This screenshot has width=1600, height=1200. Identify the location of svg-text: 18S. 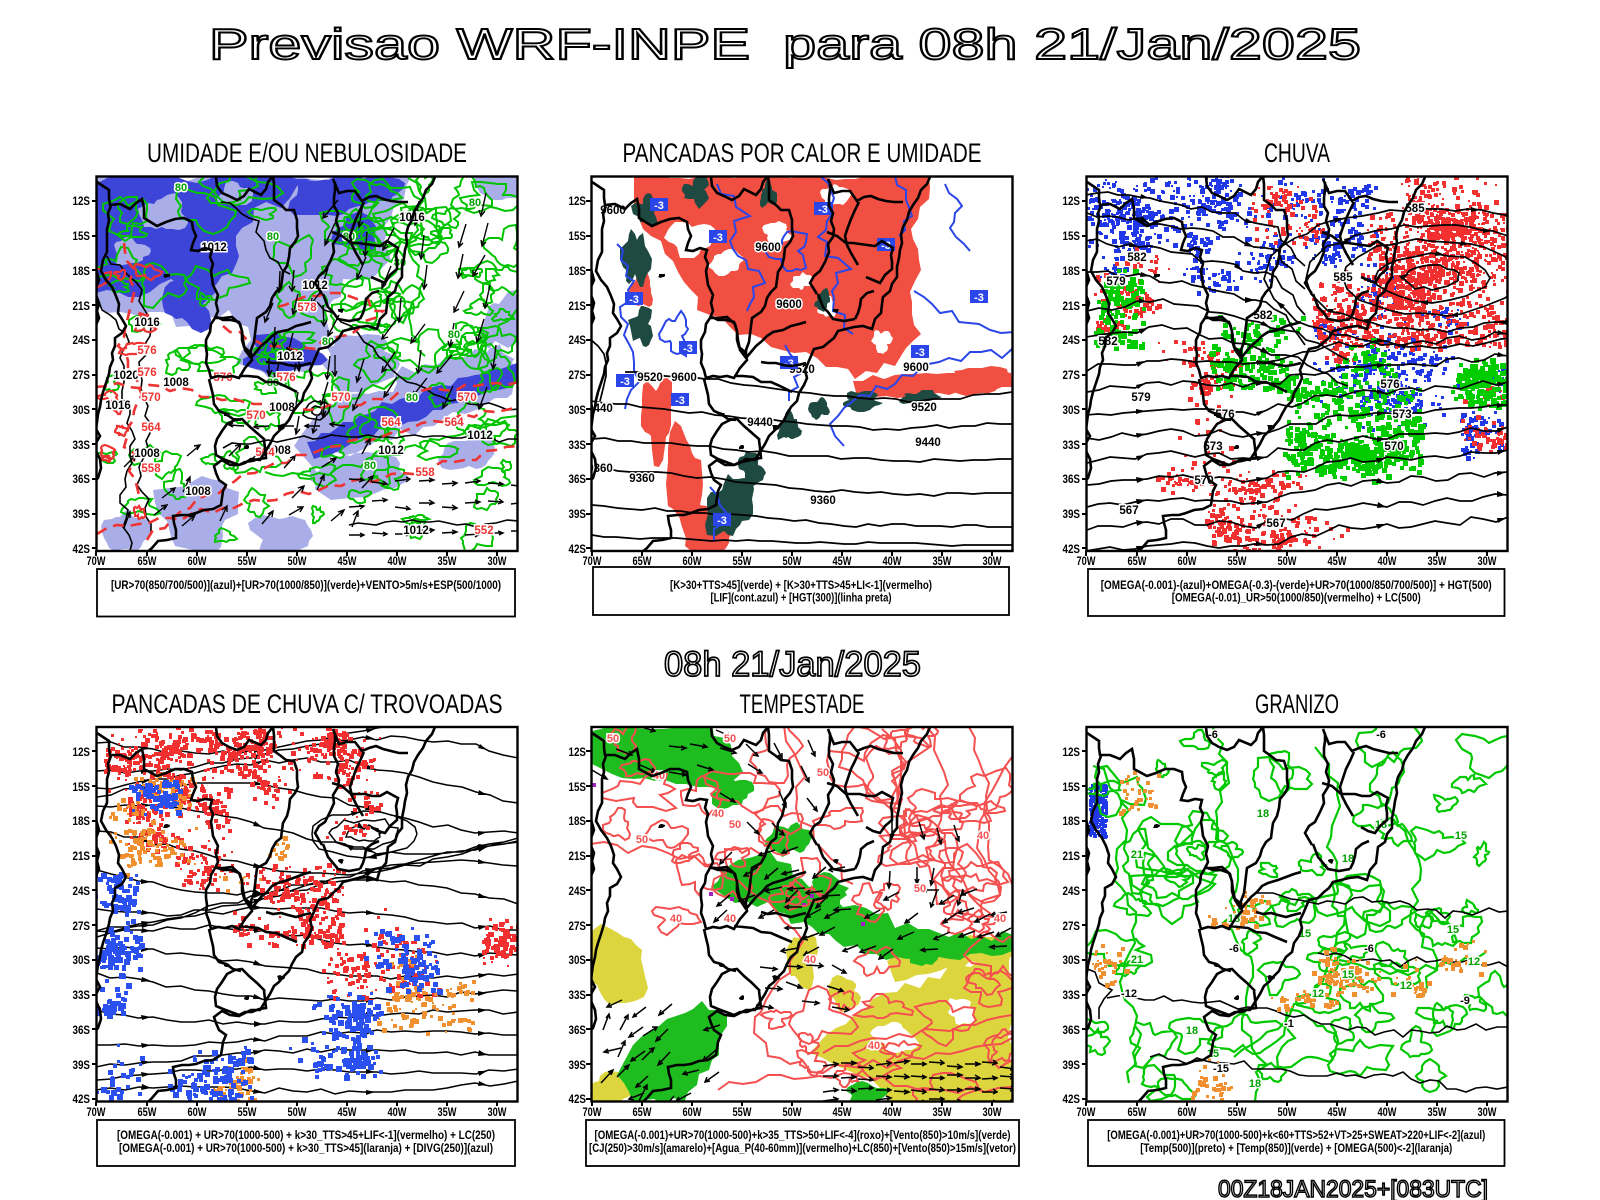
(1072, 821).